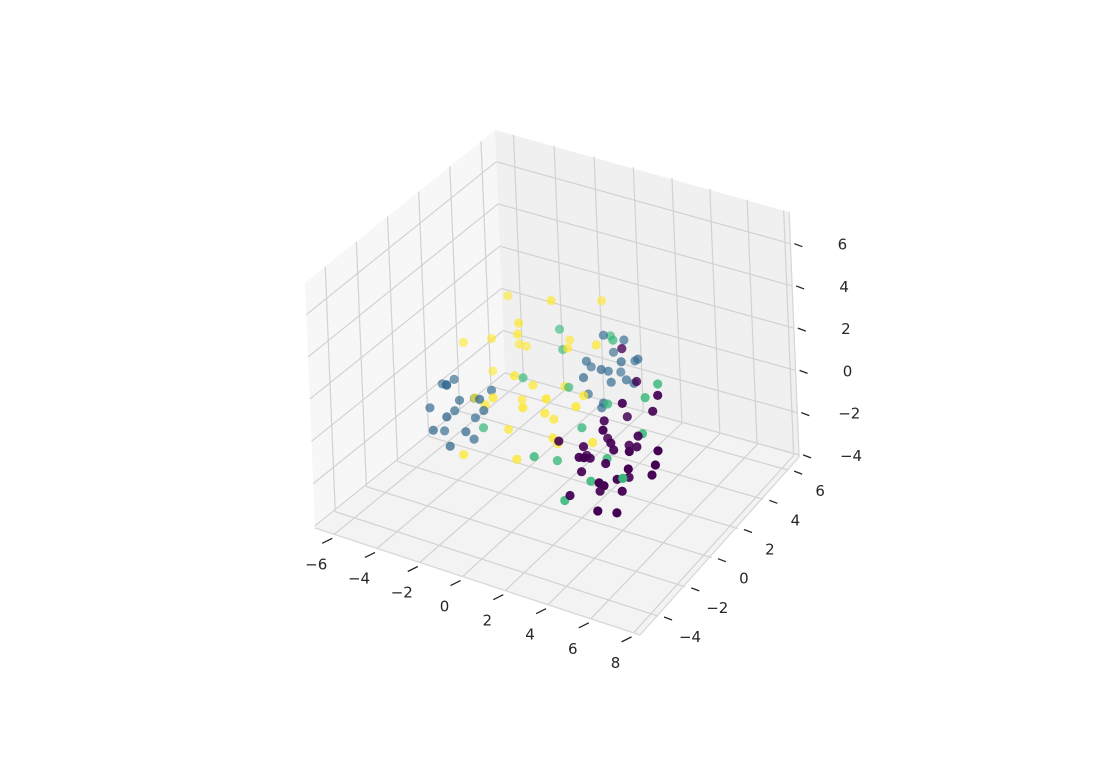 This screenshot has width=1100, height=757. I want to click on scatter-points, so click(544, 404).